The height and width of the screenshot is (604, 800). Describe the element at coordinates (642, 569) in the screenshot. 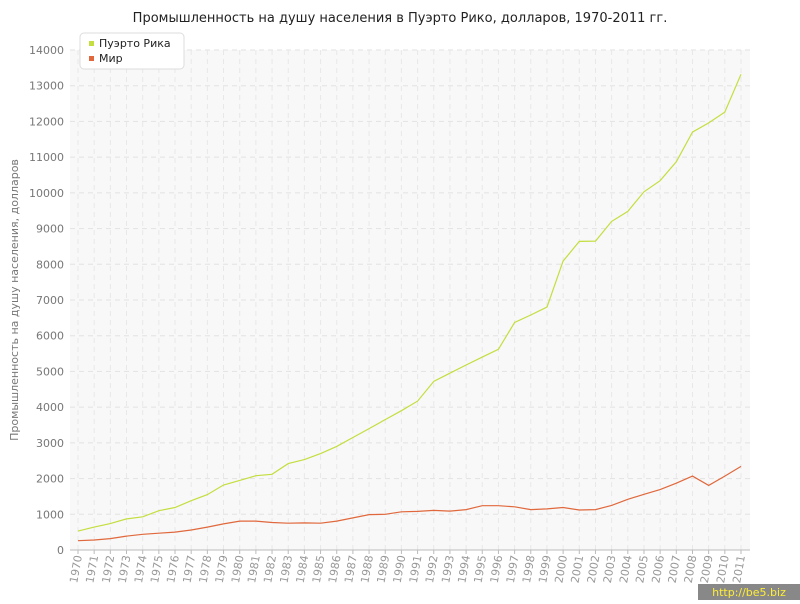

I see `x-tick-label: 2005` at that location.